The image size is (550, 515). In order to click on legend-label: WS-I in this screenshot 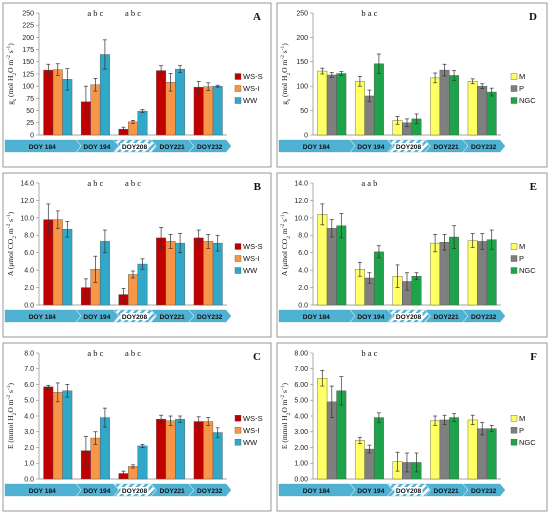, I will do `click(251, 88)`.